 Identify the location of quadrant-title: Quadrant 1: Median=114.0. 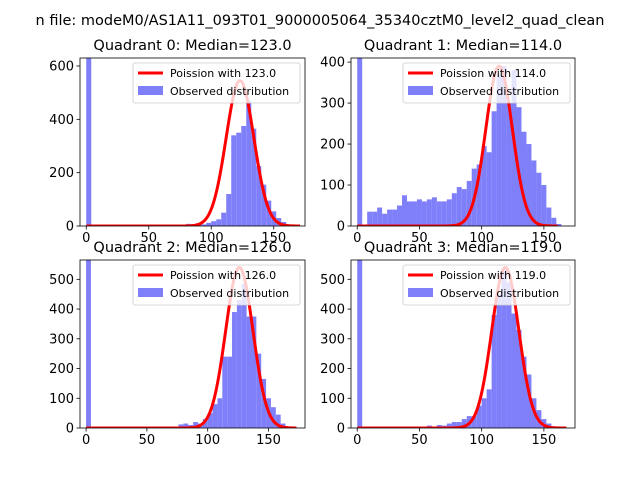
(463, 46).